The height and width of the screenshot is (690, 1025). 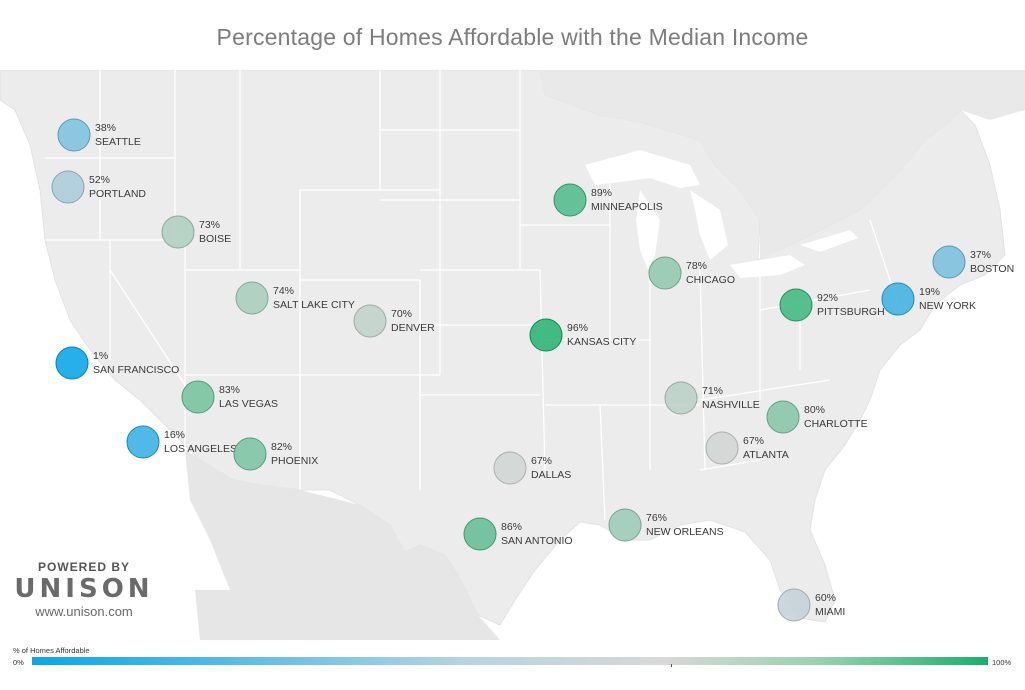 I want to click on city-name-label: LAS VEGAS, so click(x=248, y=404).